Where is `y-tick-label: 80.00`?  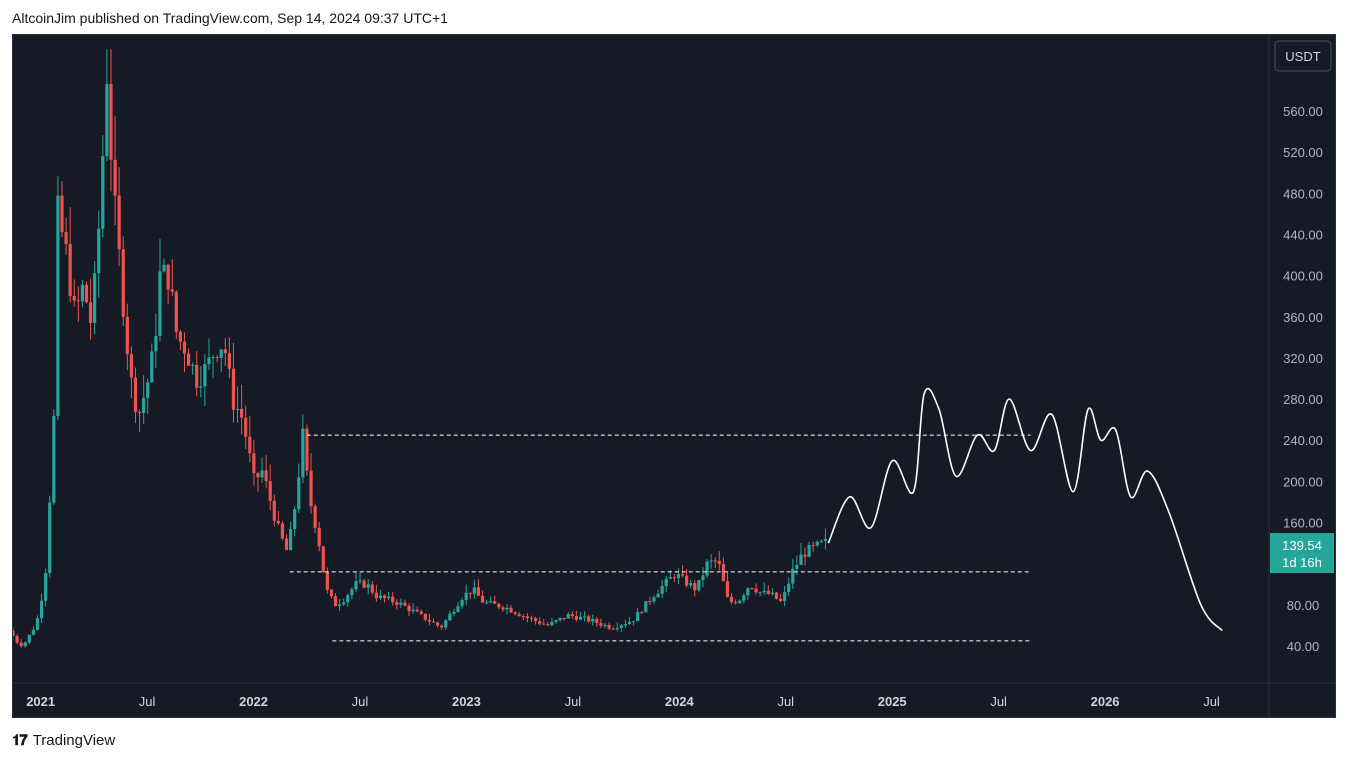 y-tick-label: 80.00 is located at coordinates (1303, 605).